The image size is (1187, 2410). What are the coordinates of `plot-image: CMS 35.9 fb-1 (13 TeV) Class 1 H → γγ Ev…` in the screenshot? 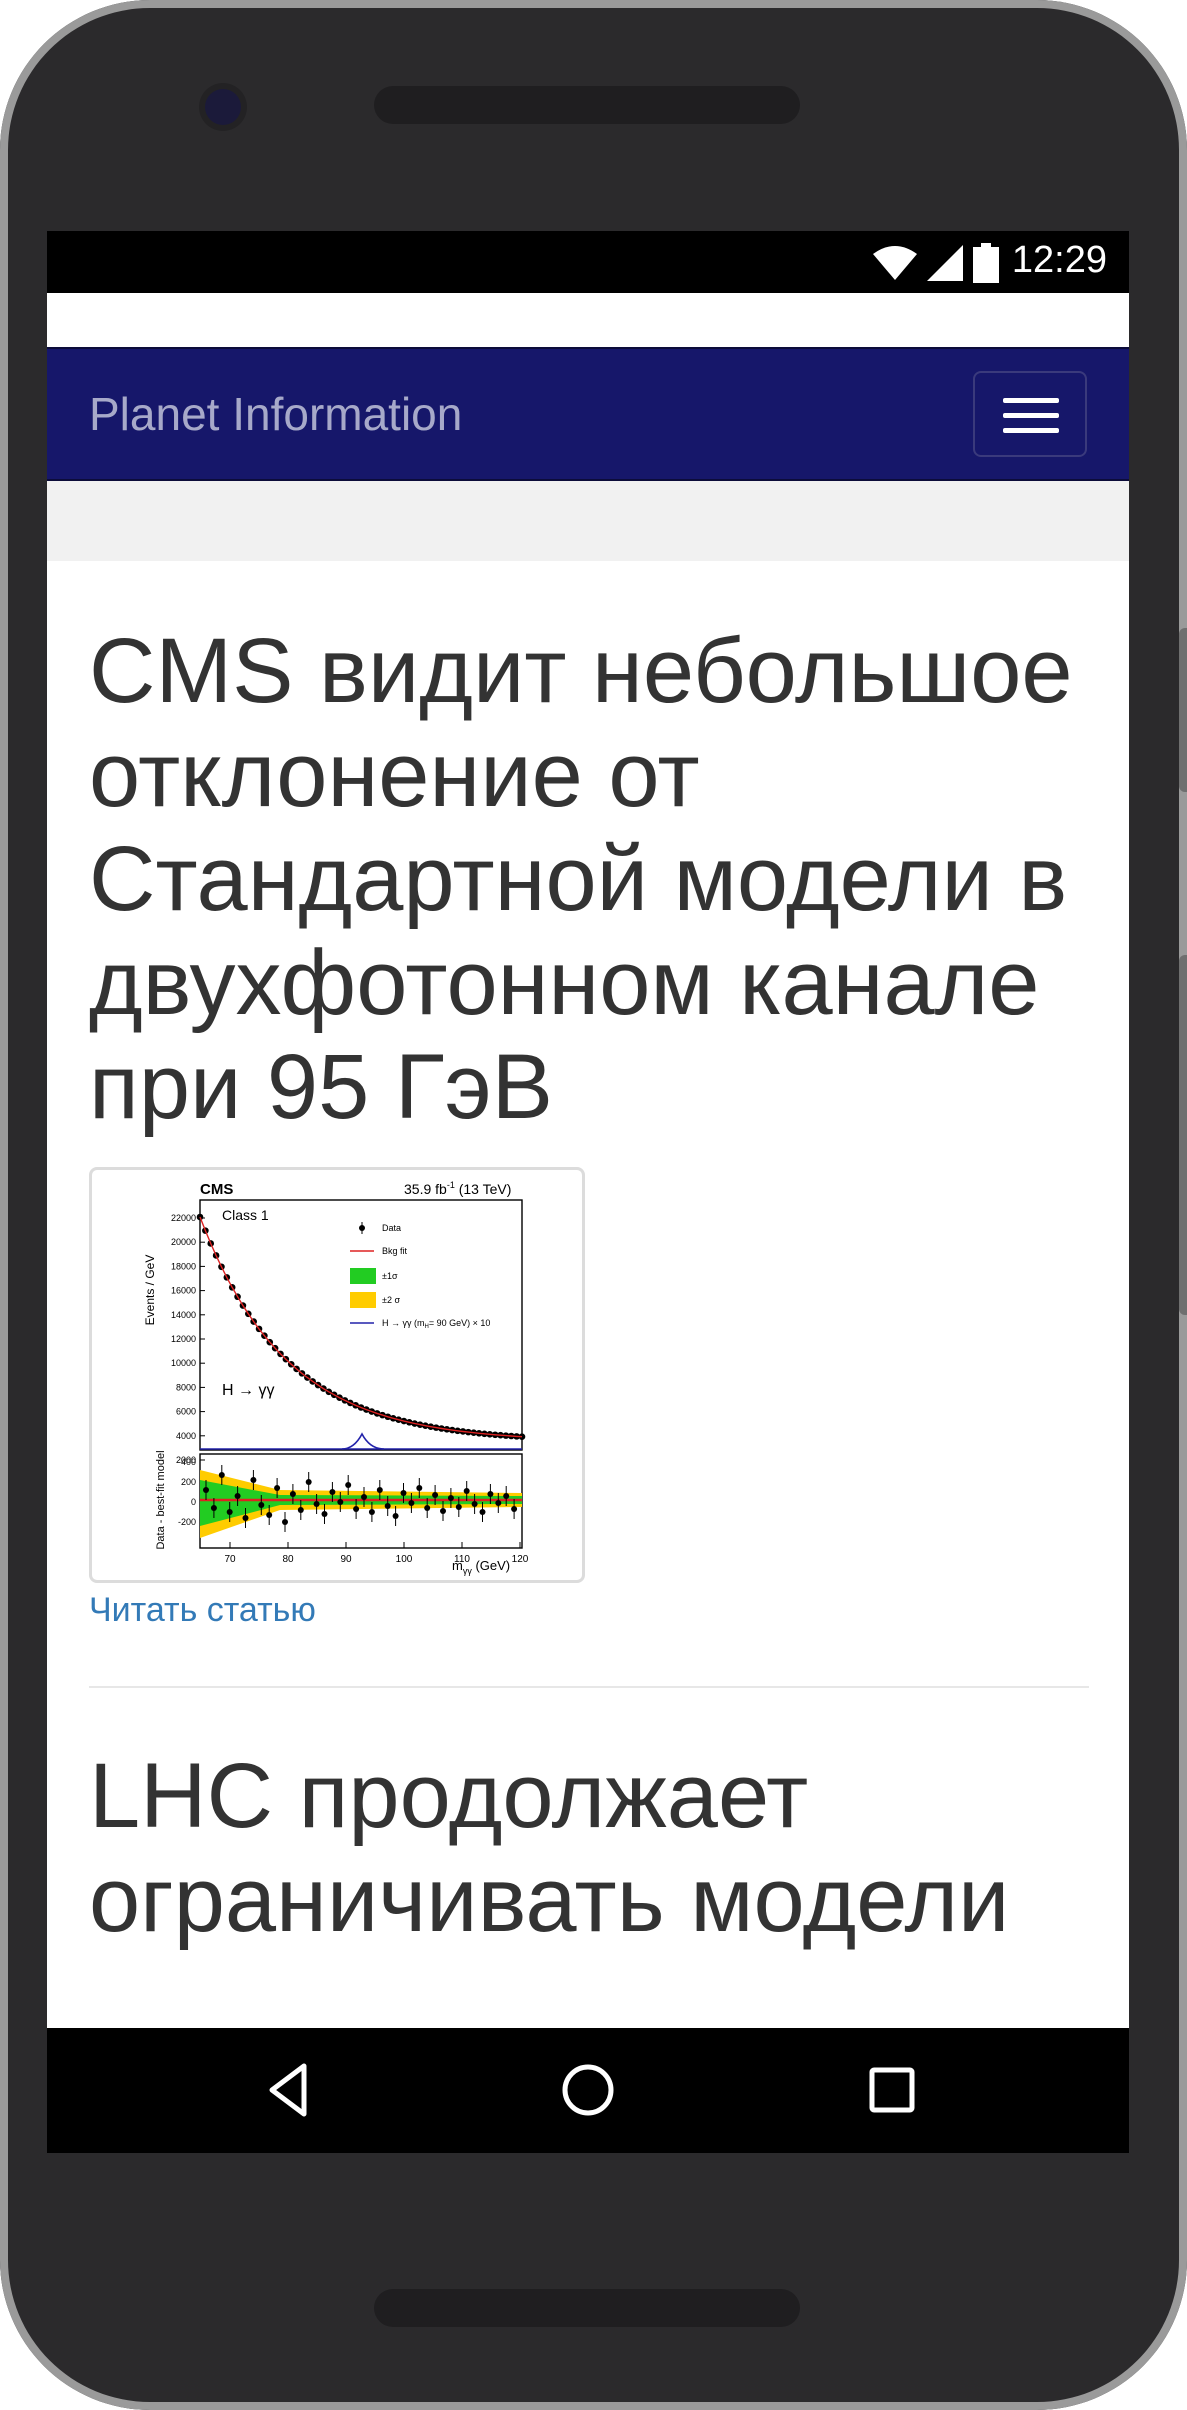 It's located at (336, 1378).